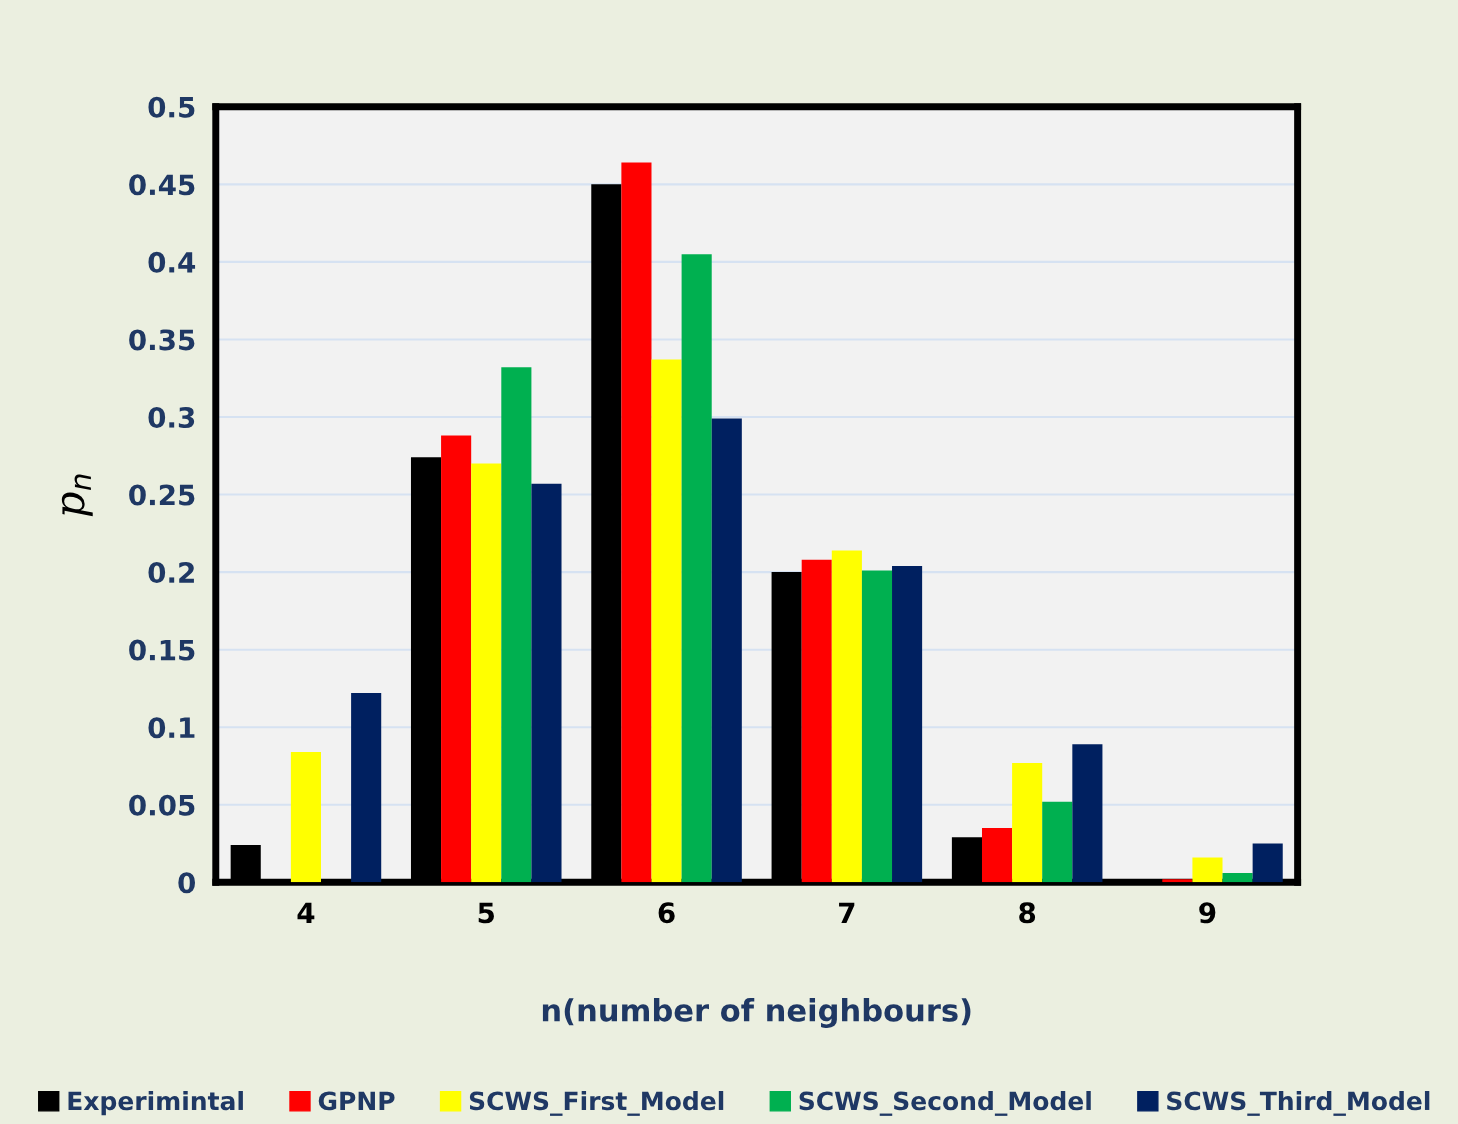 The height and width of the screenshot is (1124, 1458). I want to click on x-tick-label: 5, so click(486, 913).